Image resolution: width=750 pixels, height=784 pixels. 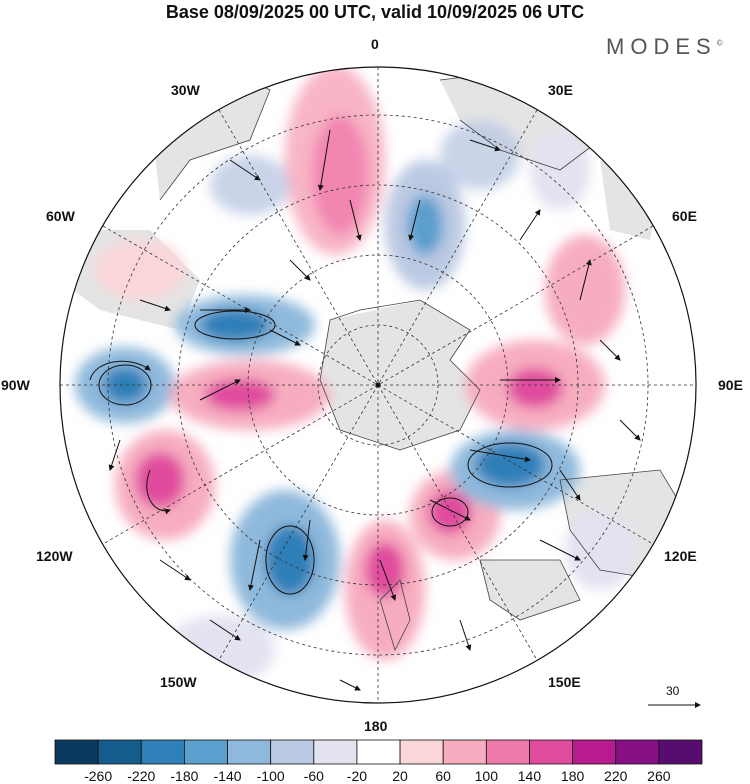 I want to click on colorbar-tick-label: -20, so click(x=357, y=776).